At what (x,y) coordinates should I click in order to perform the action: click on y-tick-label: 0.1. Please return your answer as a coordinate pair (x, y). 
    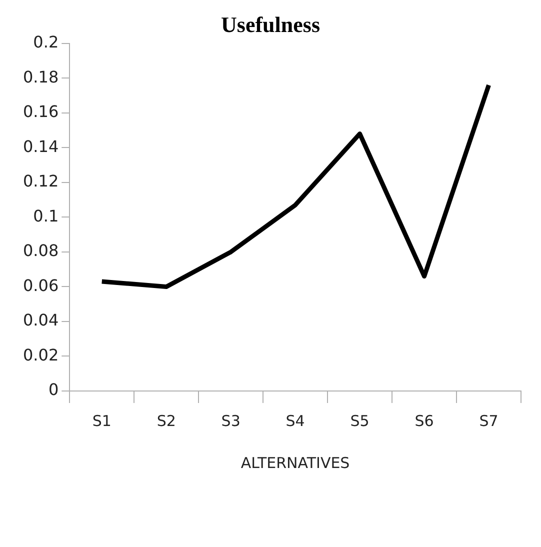
    Looking at the image, I should click on (46, 216).